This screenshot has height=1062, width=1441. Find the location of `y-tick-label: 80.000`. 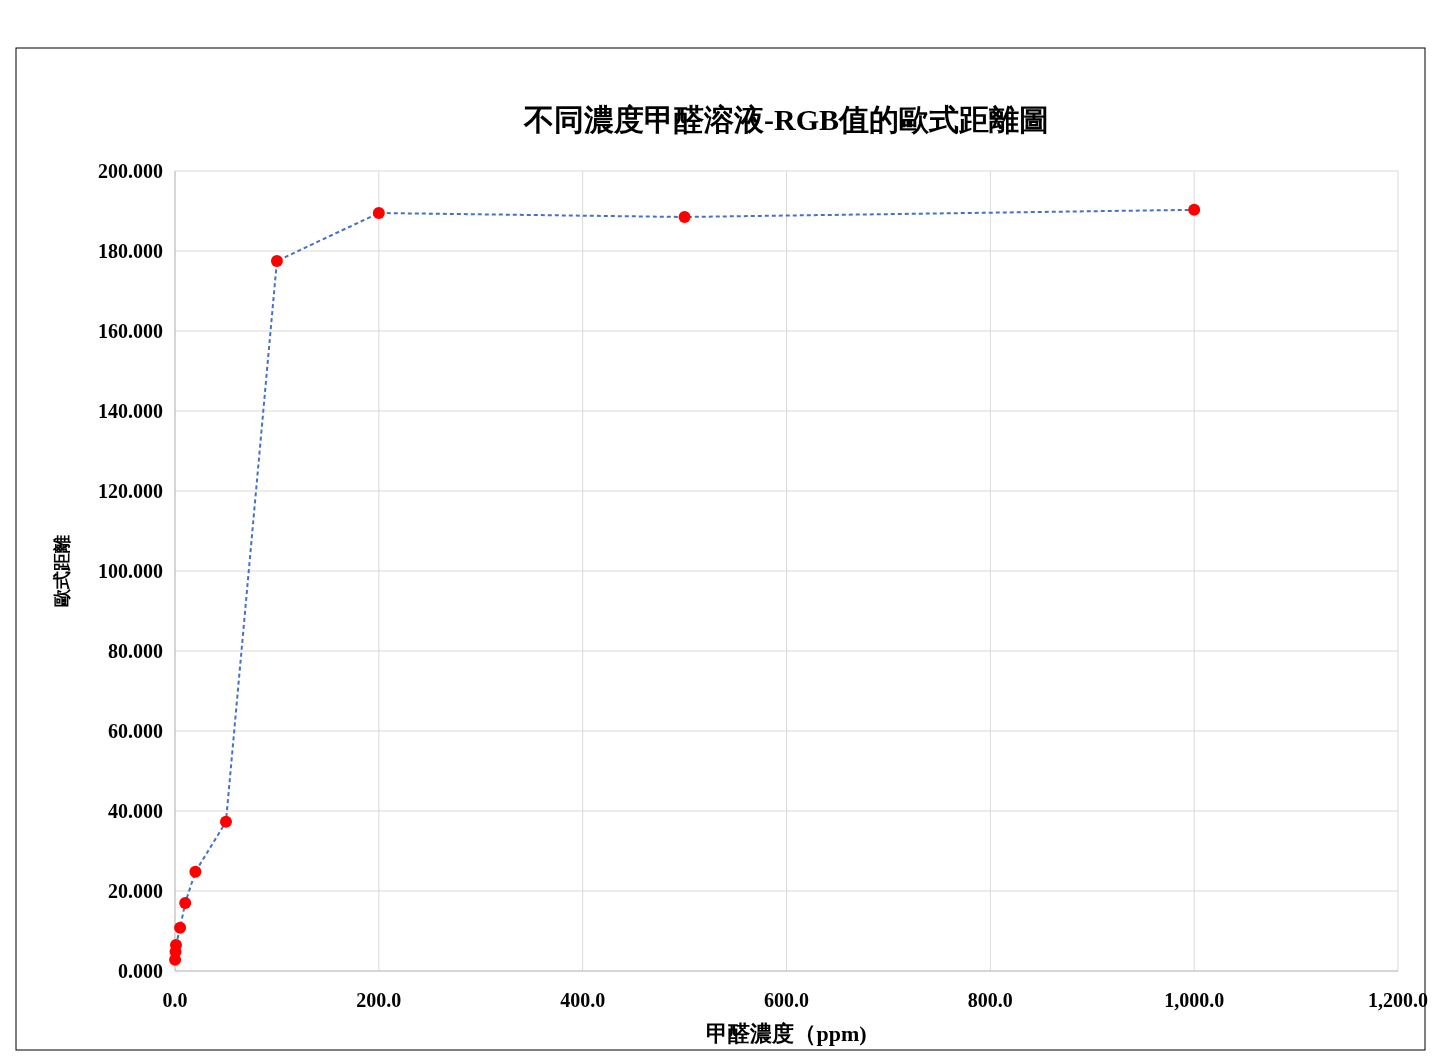

y-tick-label: 80.000 is located at coordinates (135, 651).